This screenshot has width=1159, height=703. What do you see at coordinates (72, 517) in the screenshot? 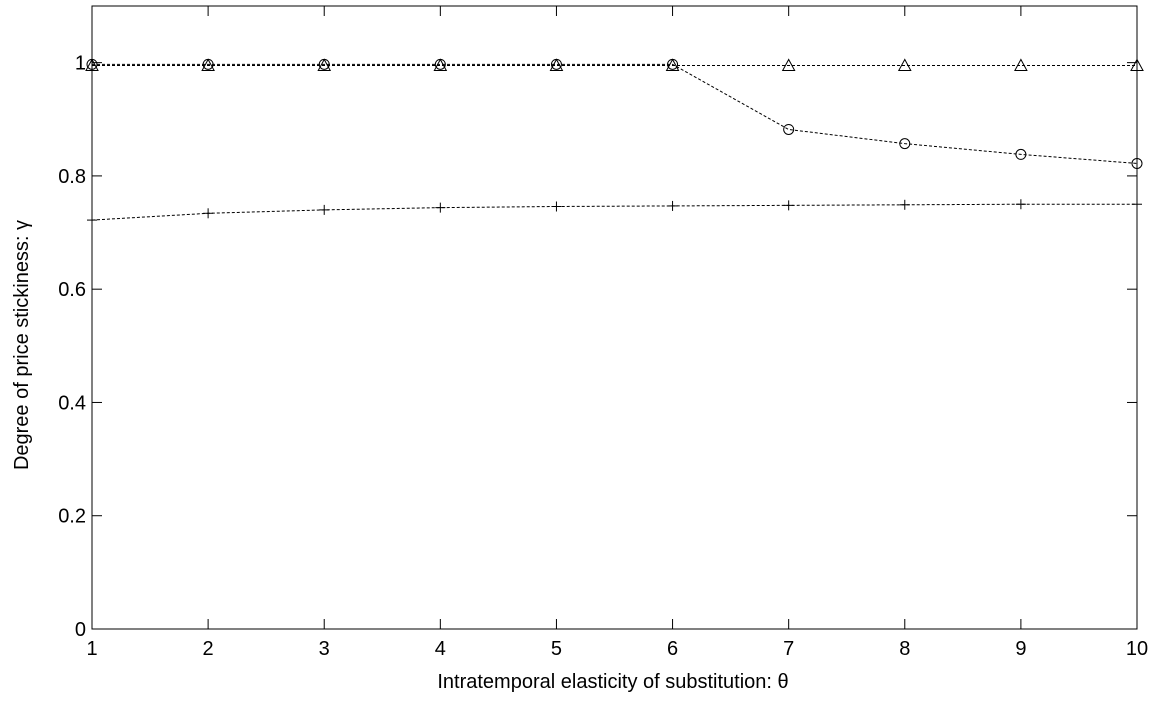
I see `y-tick-label: 0.2` at bounding box center [72, 517].